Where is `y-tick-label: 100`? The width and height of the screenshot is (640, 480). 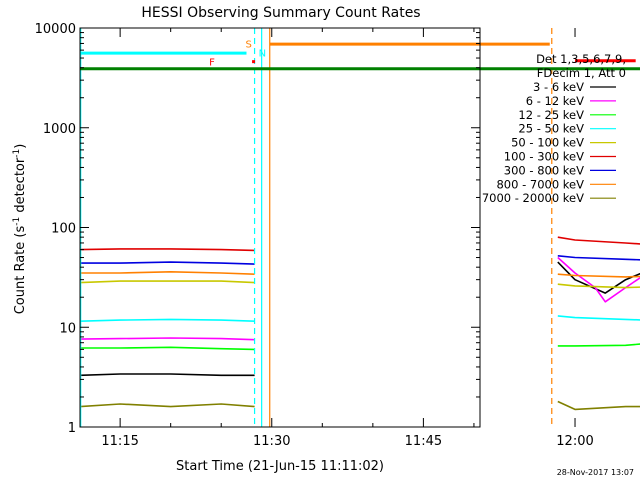 y-tick-label: 100 is located at coordinates (63, 229).